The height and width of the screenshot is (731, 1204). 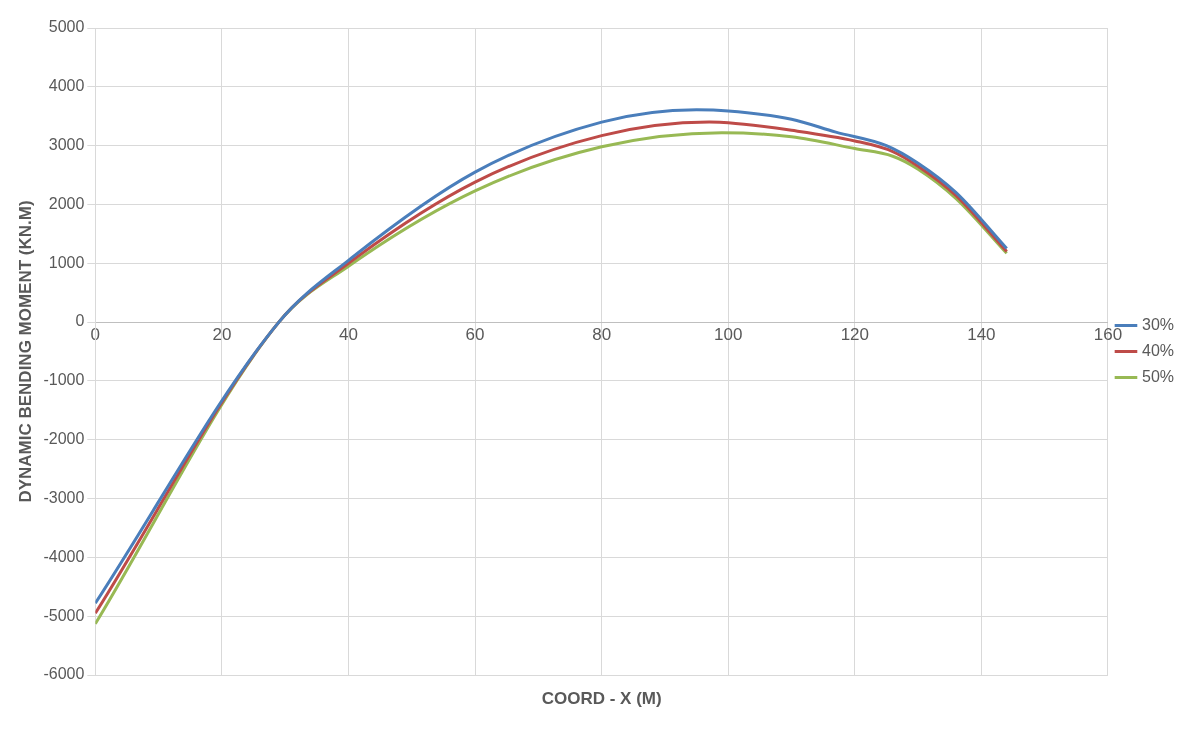 I want to click on y-tick-label: -2000, so click(x=64, y=439).